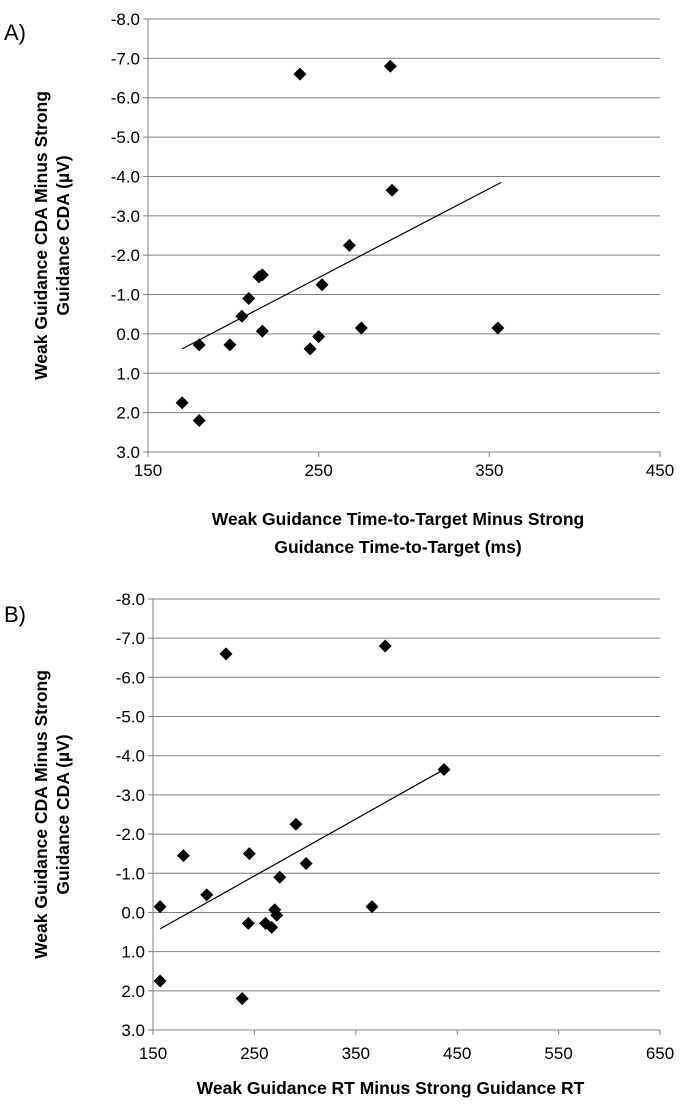 Image resolution: width=683 pixels, height=1108 pixels. What do you see at coordinates (558, 1053) in the screenshot?
I see `x-tick-label: 550` at bounding box center [558, 1053].